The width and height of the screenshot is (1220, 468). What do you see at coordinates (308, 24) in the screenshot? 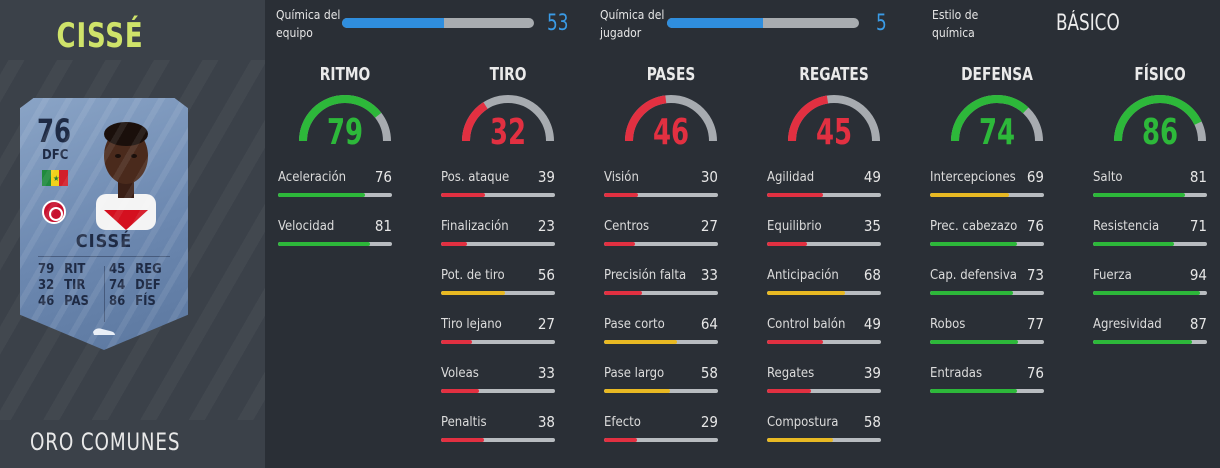
I see `team-chemistry-label: Química del equipo` at bounding box center [308, 24].